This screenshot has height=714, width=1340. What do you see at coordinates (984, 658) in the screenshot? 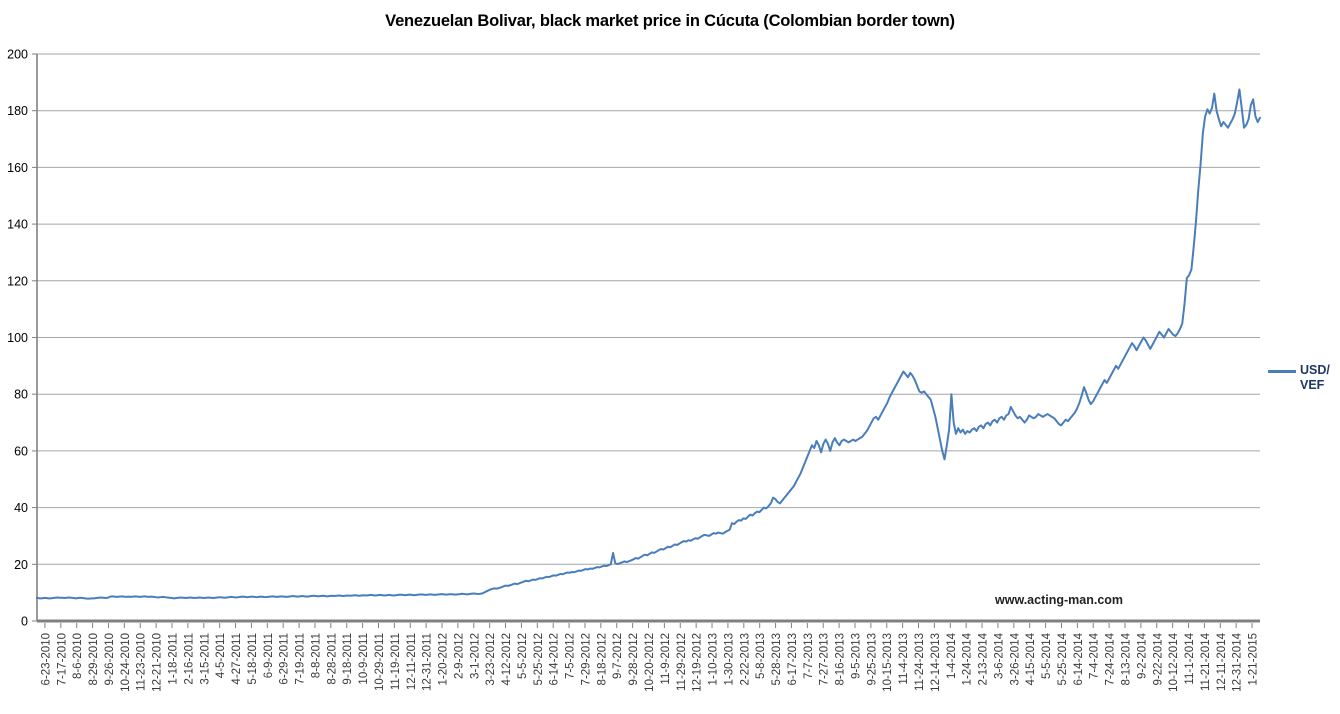
I see `x-axis-tick-label: 2-13-2014` at bounding box center [984, 658].